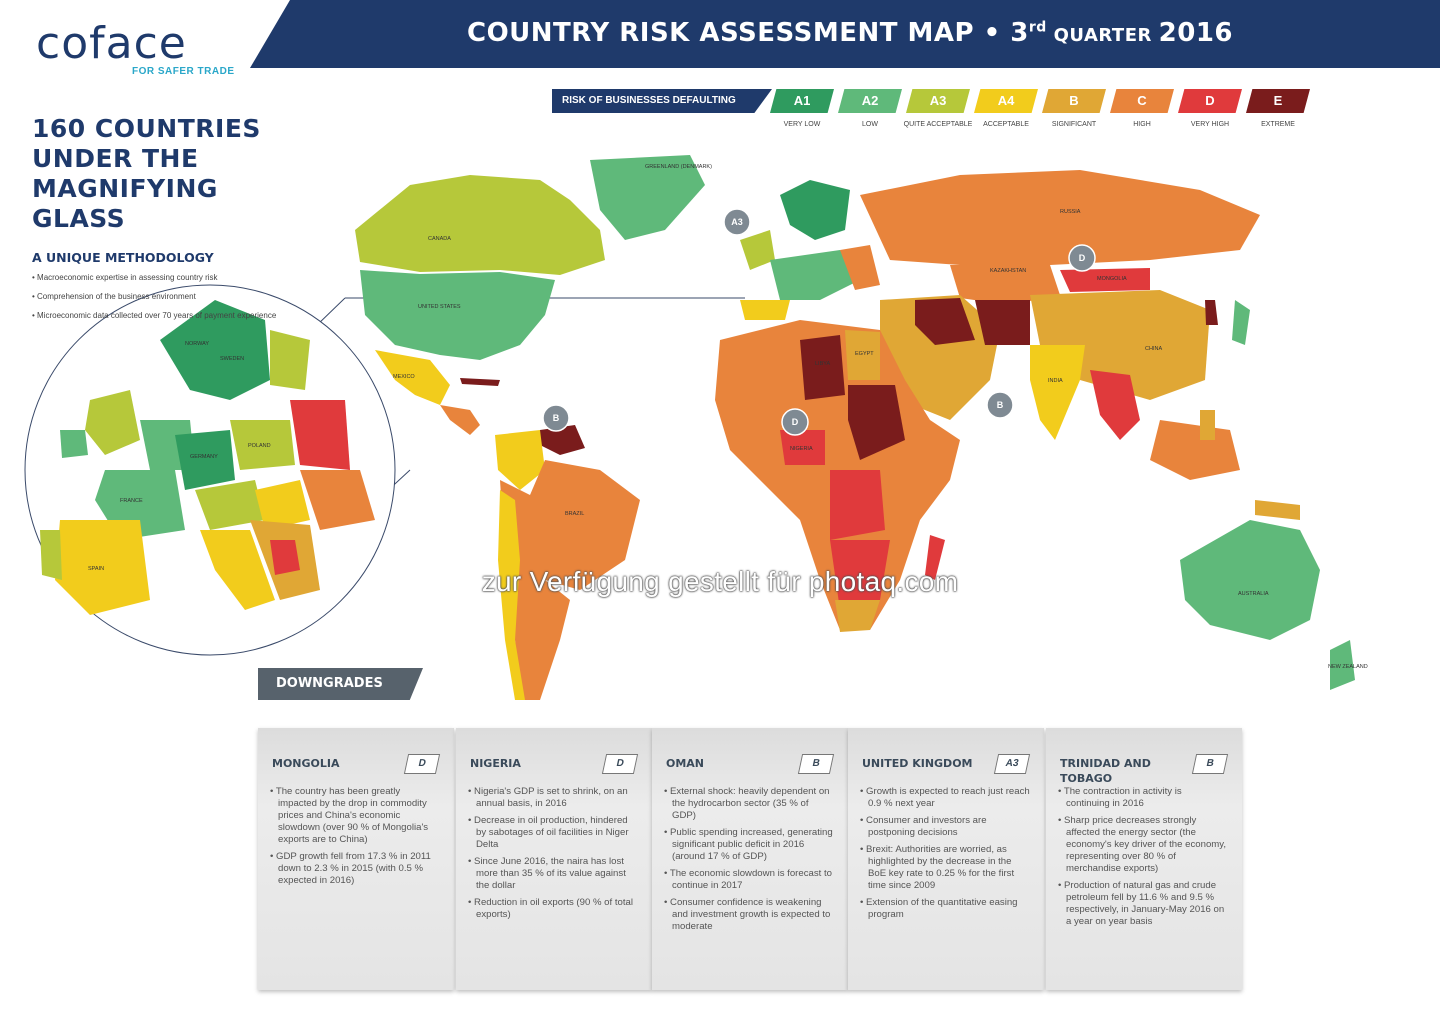 This screenshot has width=1440, height=1017. Describe the element at coordinates (1210, 124) in the screenshot. I see `legend-label: VERY HIGH` at that location.